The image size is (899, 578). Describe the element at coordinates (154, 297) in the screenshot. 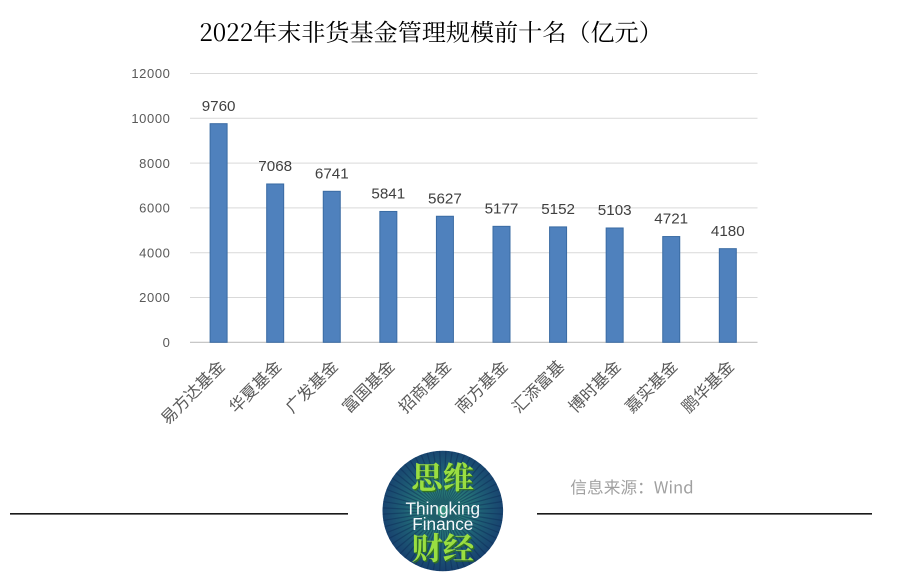

I see `svg-text: 2000` at that location.